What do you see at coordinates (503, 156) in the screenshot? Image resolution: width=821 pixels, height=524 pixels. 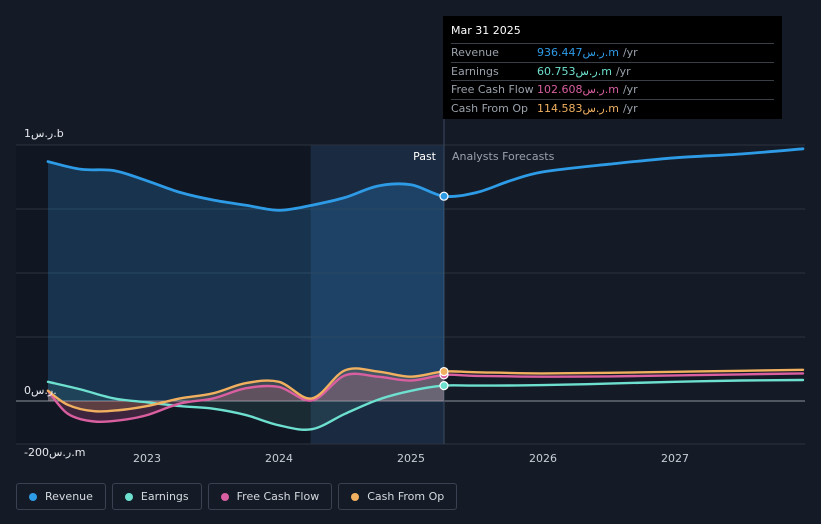 I see `forecast-label: Analysts Forecasts` at bounding box center [503, 156].